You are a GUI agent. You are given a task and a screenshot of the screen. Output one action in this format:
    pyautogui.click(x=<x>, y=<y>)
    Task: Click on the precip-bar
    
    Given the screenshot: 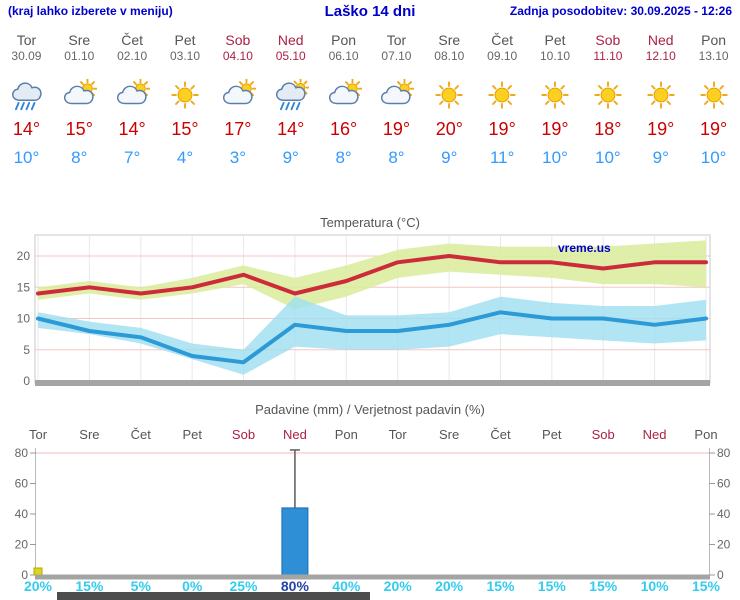 What is the action you would take?
    pyautogui.click(x=295, y=541)
    